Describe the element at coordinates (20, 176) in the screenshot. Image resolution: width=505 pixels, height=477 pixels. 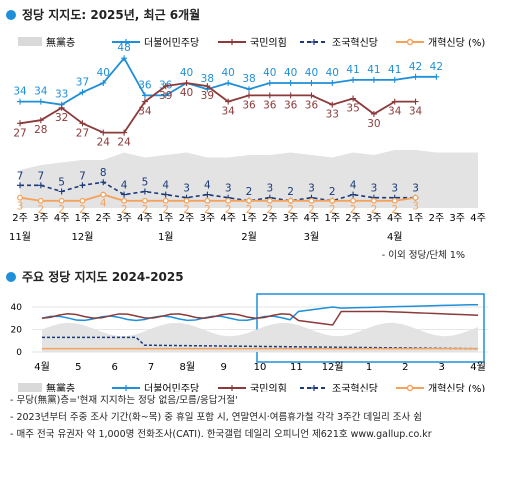
I see `data-label: 7` at that location.